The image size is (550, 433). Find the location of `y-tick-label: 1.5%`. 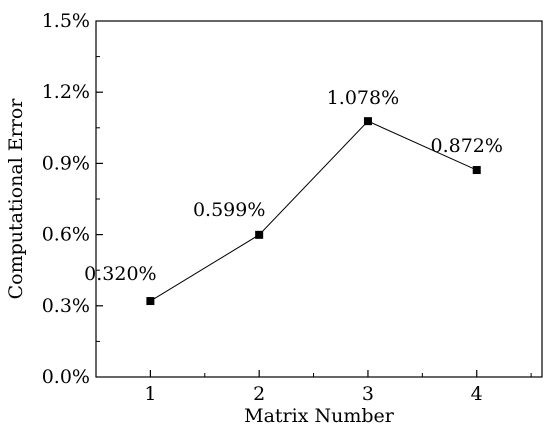

y-tick-label: 1.5% is located at coordinates (66, 21).